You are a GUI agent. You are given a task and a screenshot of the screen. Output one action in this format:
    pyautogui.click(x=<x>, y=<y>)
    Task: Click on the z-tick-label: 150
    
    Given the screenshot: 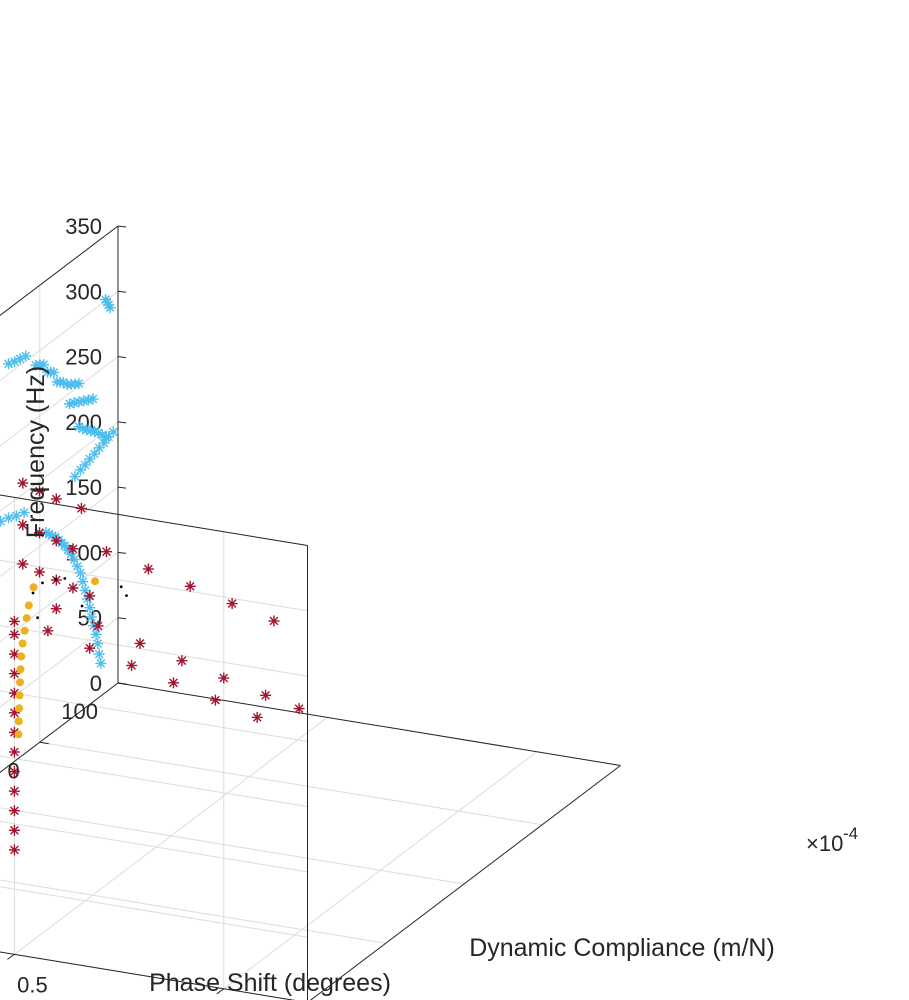 What is the action you would take?
    pyautogui.click(x=83, y=487)
    